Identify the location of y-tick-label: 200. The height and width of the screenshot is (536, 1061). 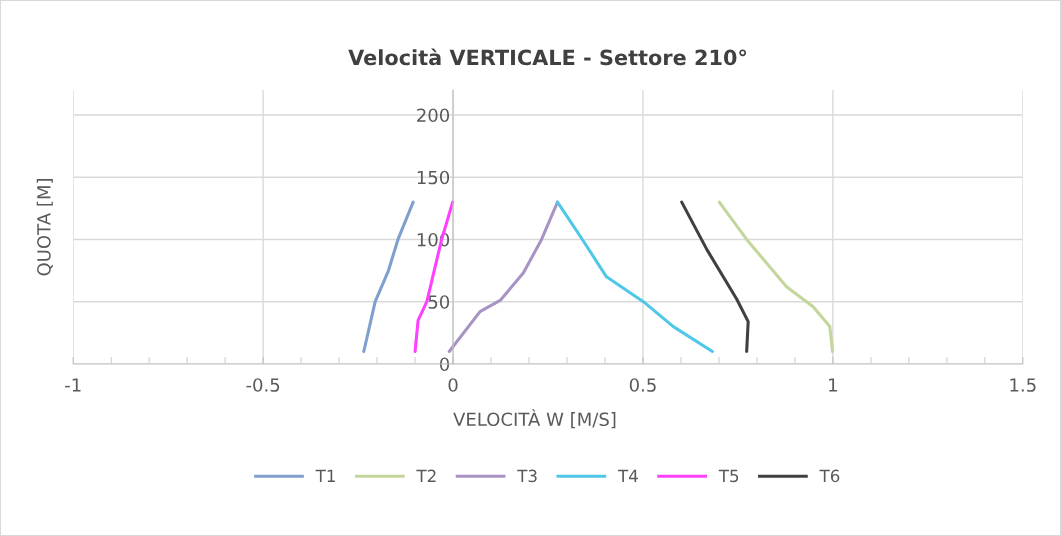
(433, 115).